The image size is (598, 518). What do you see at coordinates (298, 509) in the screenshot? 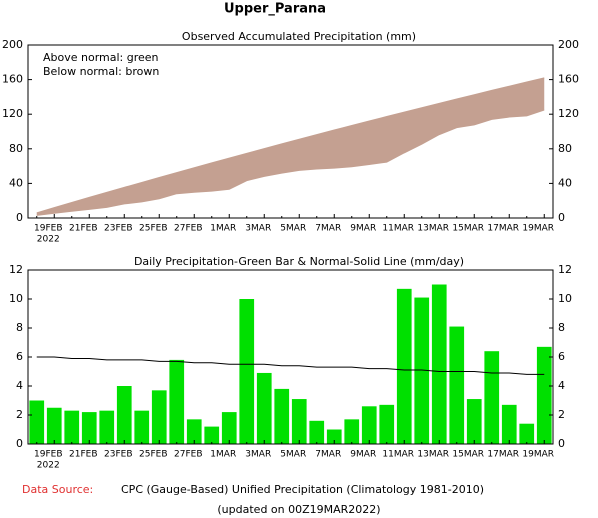
I see `updated-note: (updated on 00Z19MAR2022)` at bounding box center [298, 509].